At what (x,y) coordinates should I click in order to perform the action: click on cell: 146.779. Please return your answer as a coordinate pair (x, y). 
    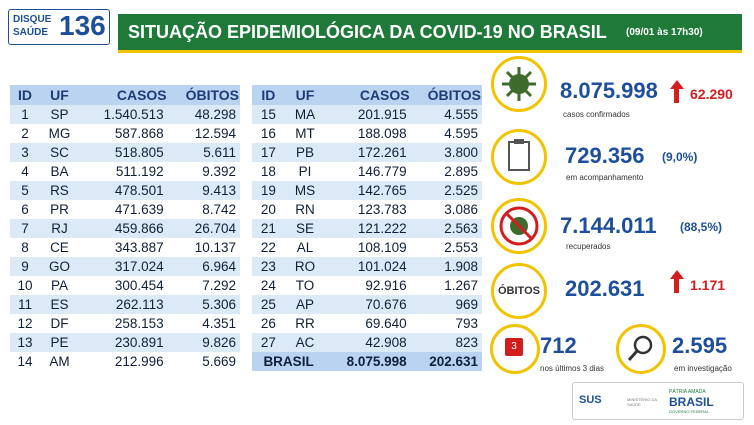
    Looking at the image, I should click on (382, 171).